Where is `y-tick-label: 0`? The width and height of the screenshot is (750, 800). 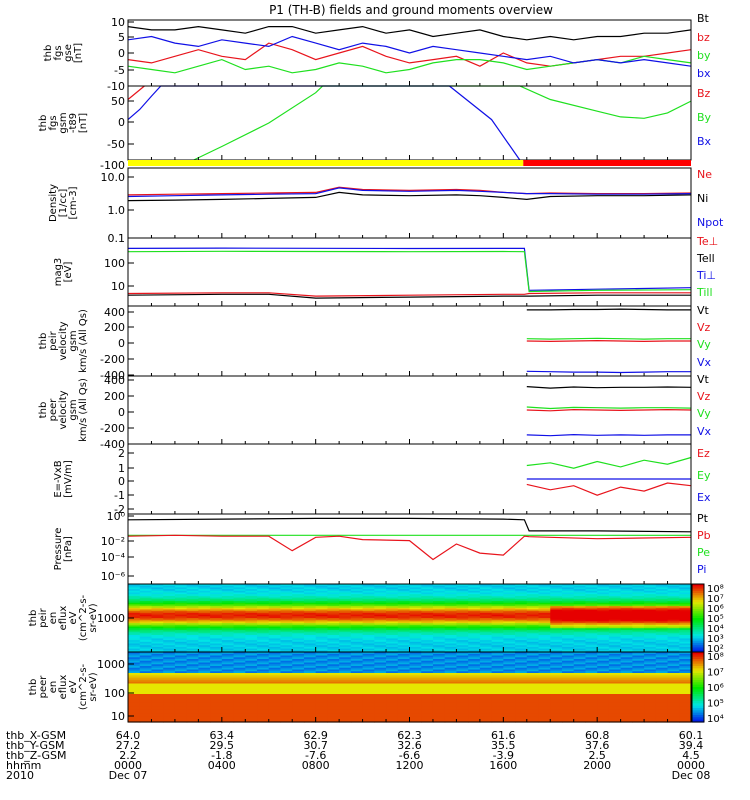
y-tick-label: 0 is located at coordinates (121, 412).